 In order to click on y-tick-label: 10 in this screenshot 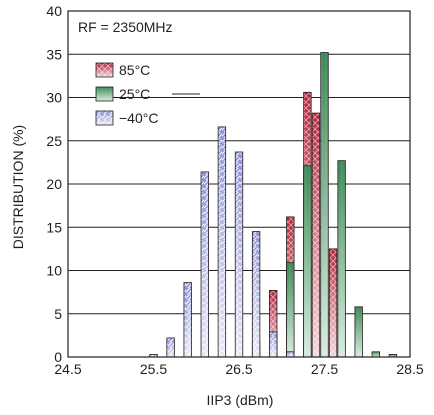, I will do `click(54, 271)`.